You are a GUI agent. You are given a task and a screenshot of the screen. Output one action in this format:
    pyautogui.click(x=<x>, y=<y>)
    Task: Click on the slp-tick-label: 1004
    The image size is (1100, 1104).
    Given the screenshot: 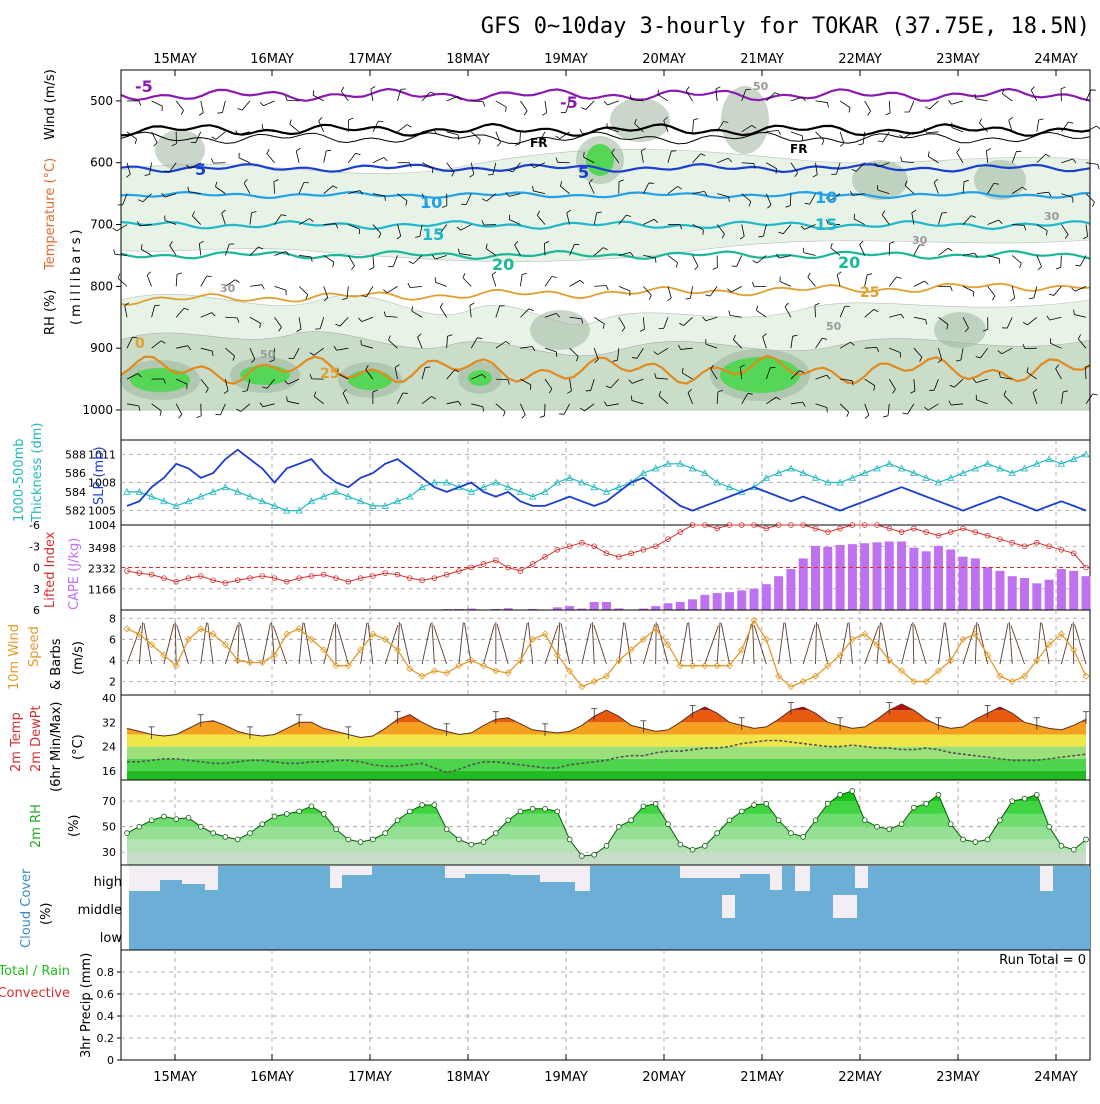 What is the action you would take?
    pyautogui.click(x=102, y=525)
    